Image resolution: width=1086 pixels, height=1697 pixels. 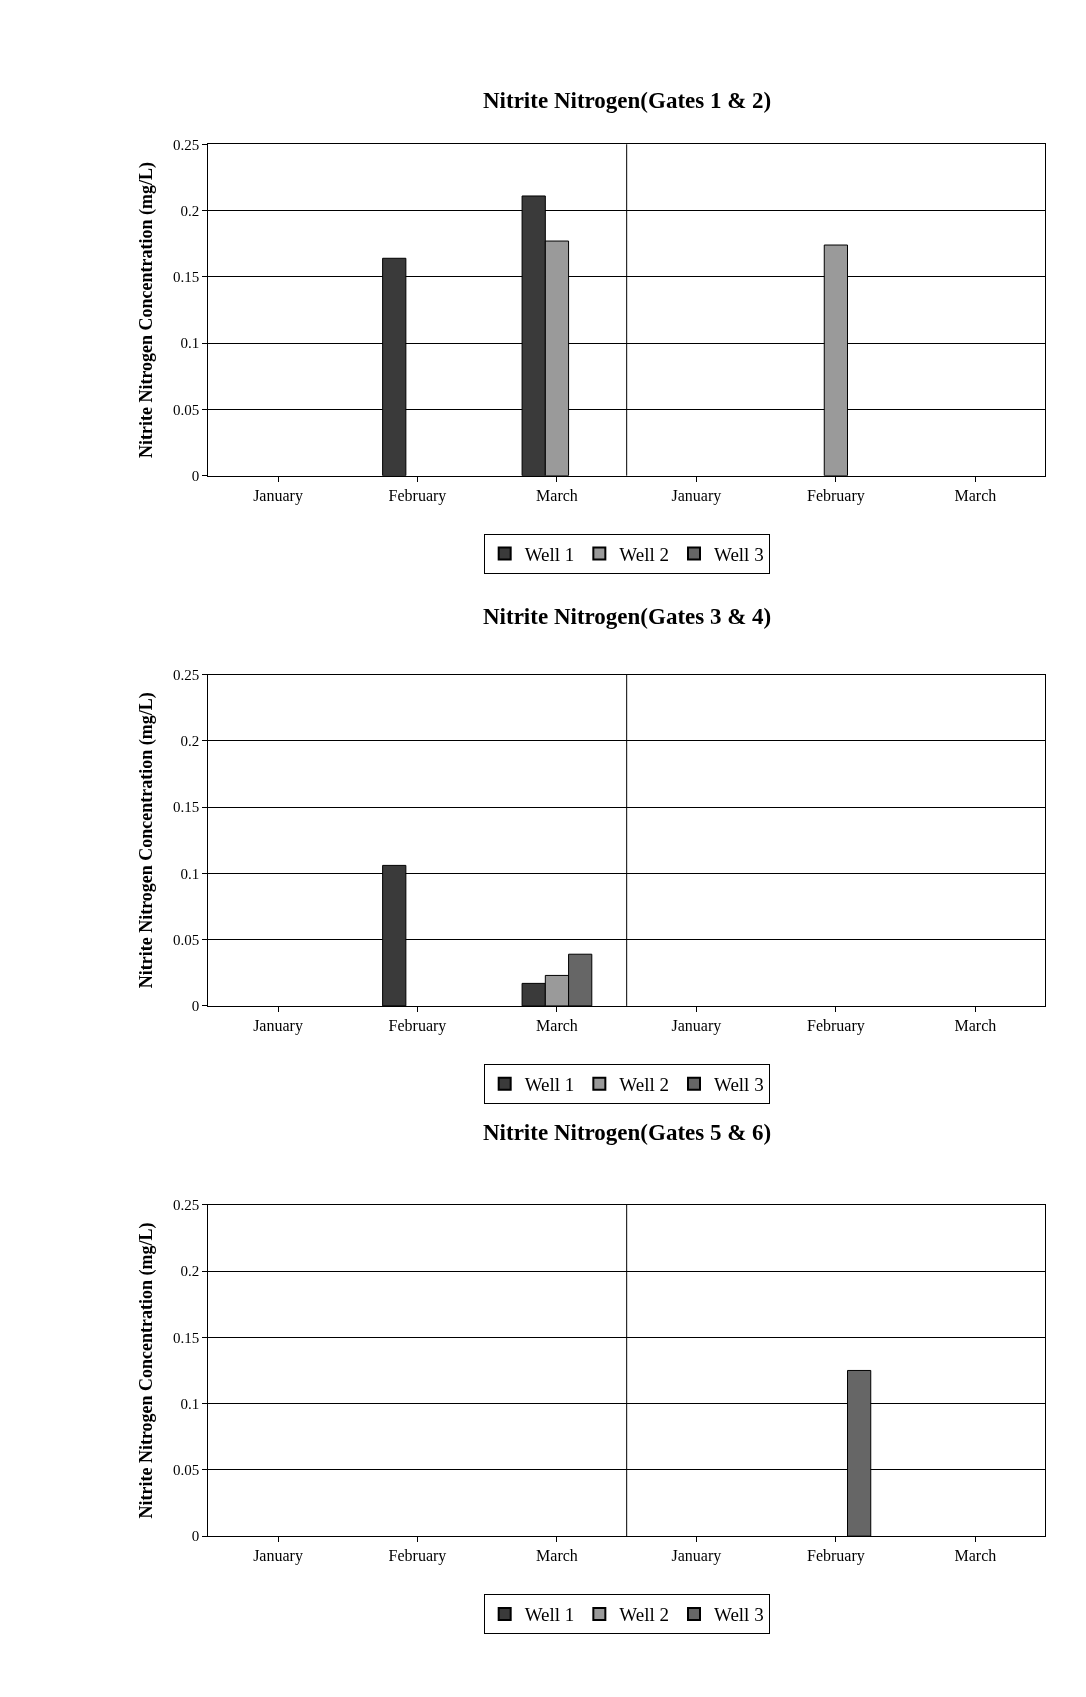 What do you see at coordinates (627, 100) in the screenshot?
I see `chart-title: Nitrite Nitrogen(Gates 1 & 2)` at bounding box center [627, 100].